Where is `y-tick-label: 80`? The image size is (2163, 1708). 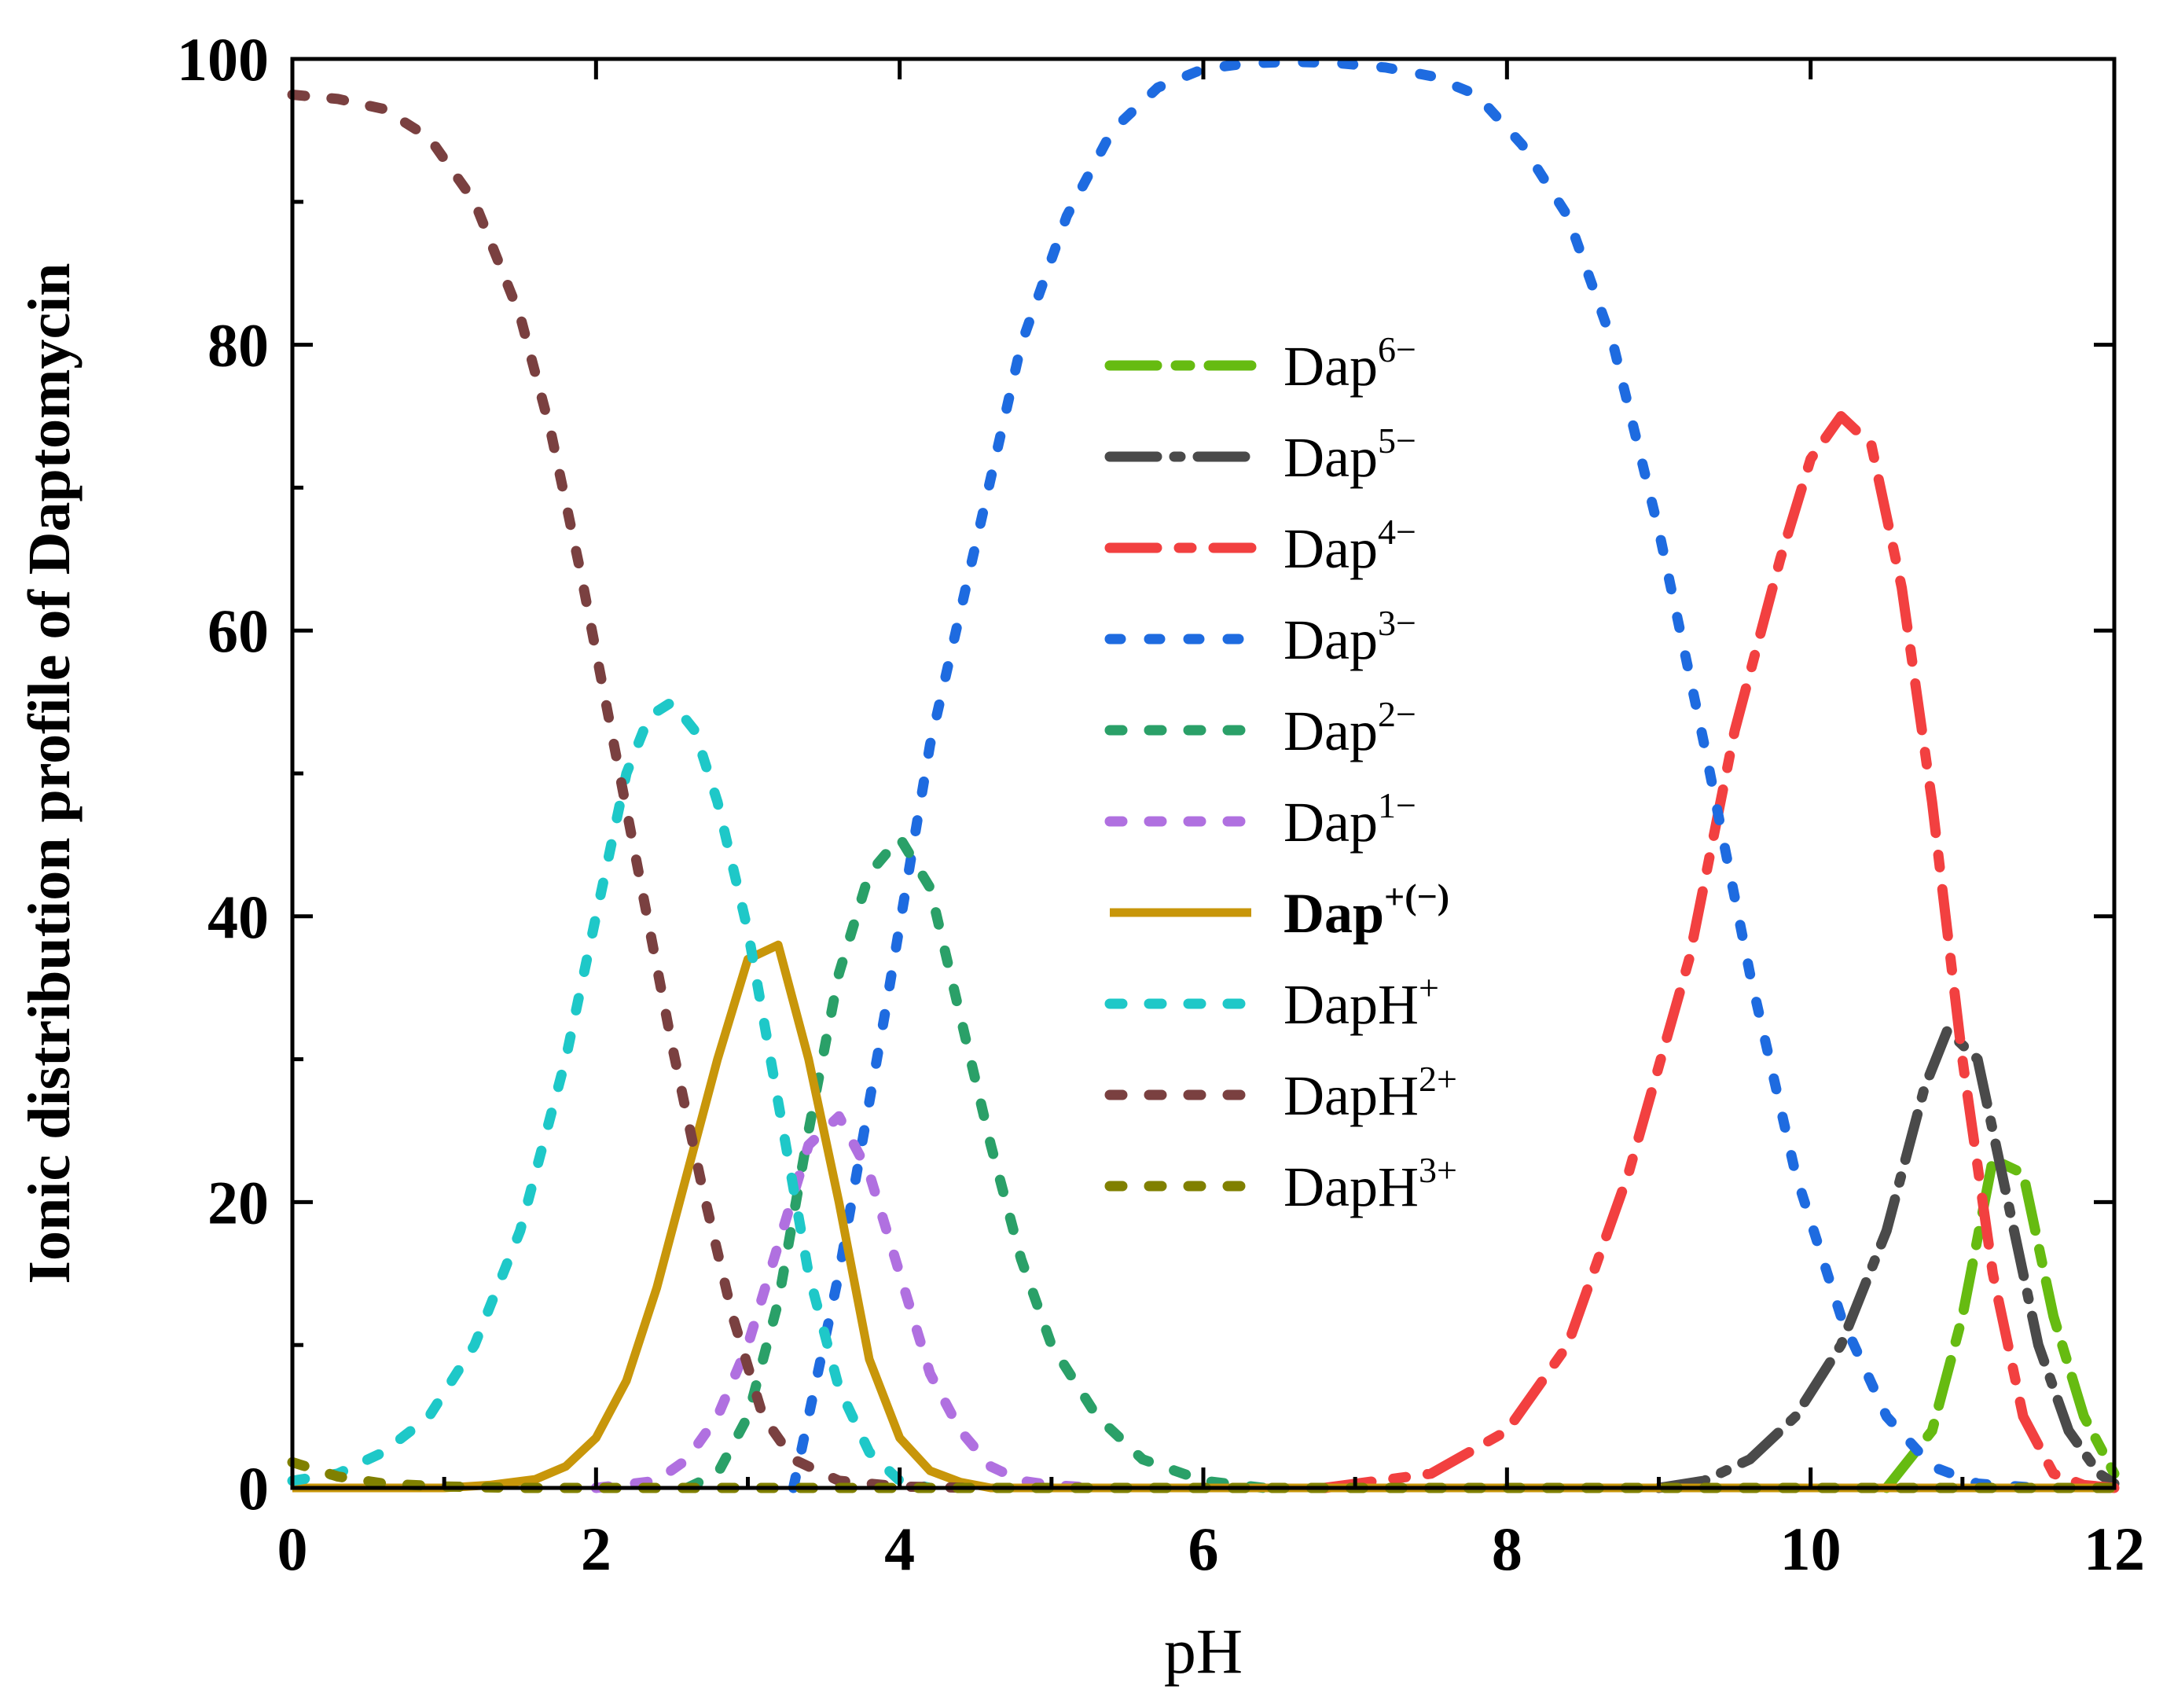
y-tick-label: 80 is located at coordinates (238, 345).